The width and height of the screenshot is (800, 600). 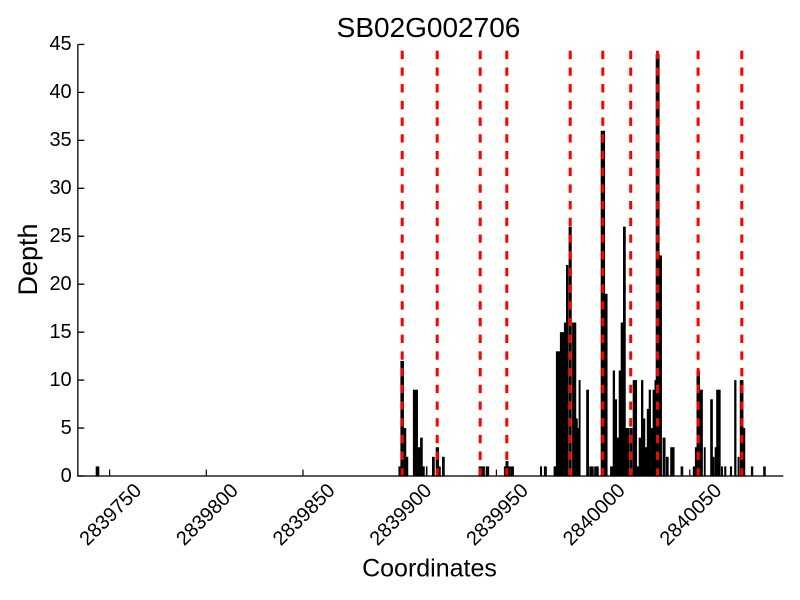 What do you see at coordinates (60, 44) in the screenshot?
I see `svg-text: 45` at bounding box center [60, 44].